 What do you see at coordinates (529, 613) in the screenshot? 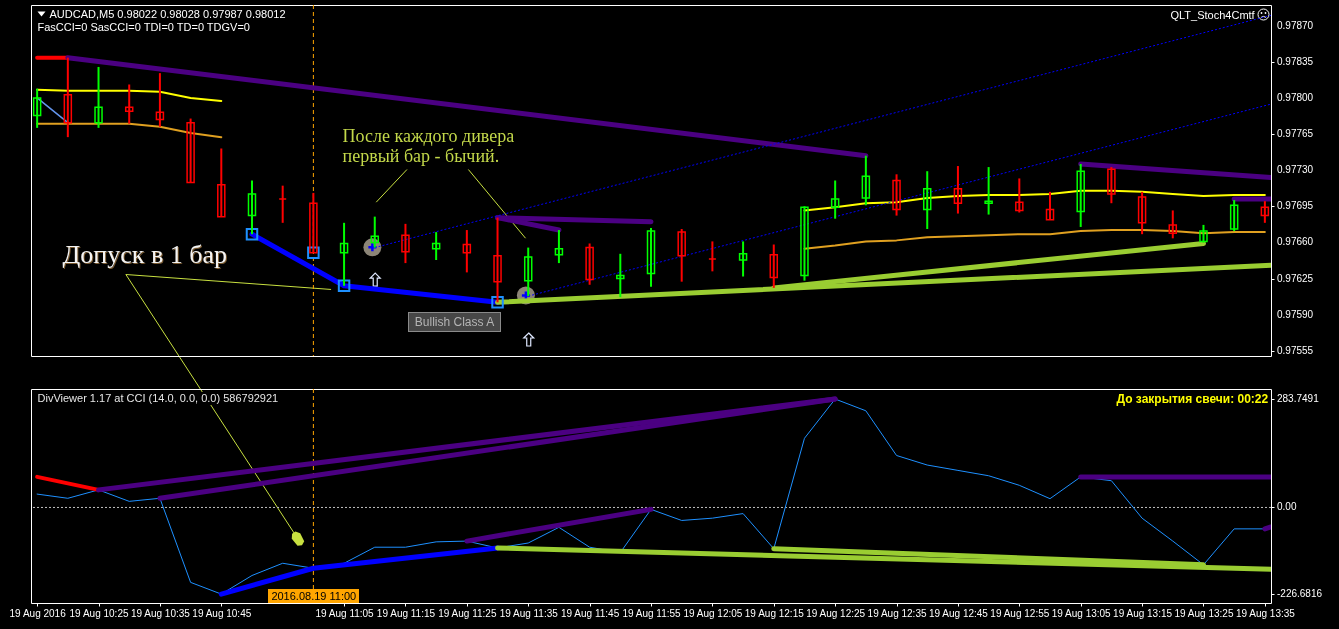
I see `x-tick-label: 19 Aug 11:35` at bounding box center [529, 613].